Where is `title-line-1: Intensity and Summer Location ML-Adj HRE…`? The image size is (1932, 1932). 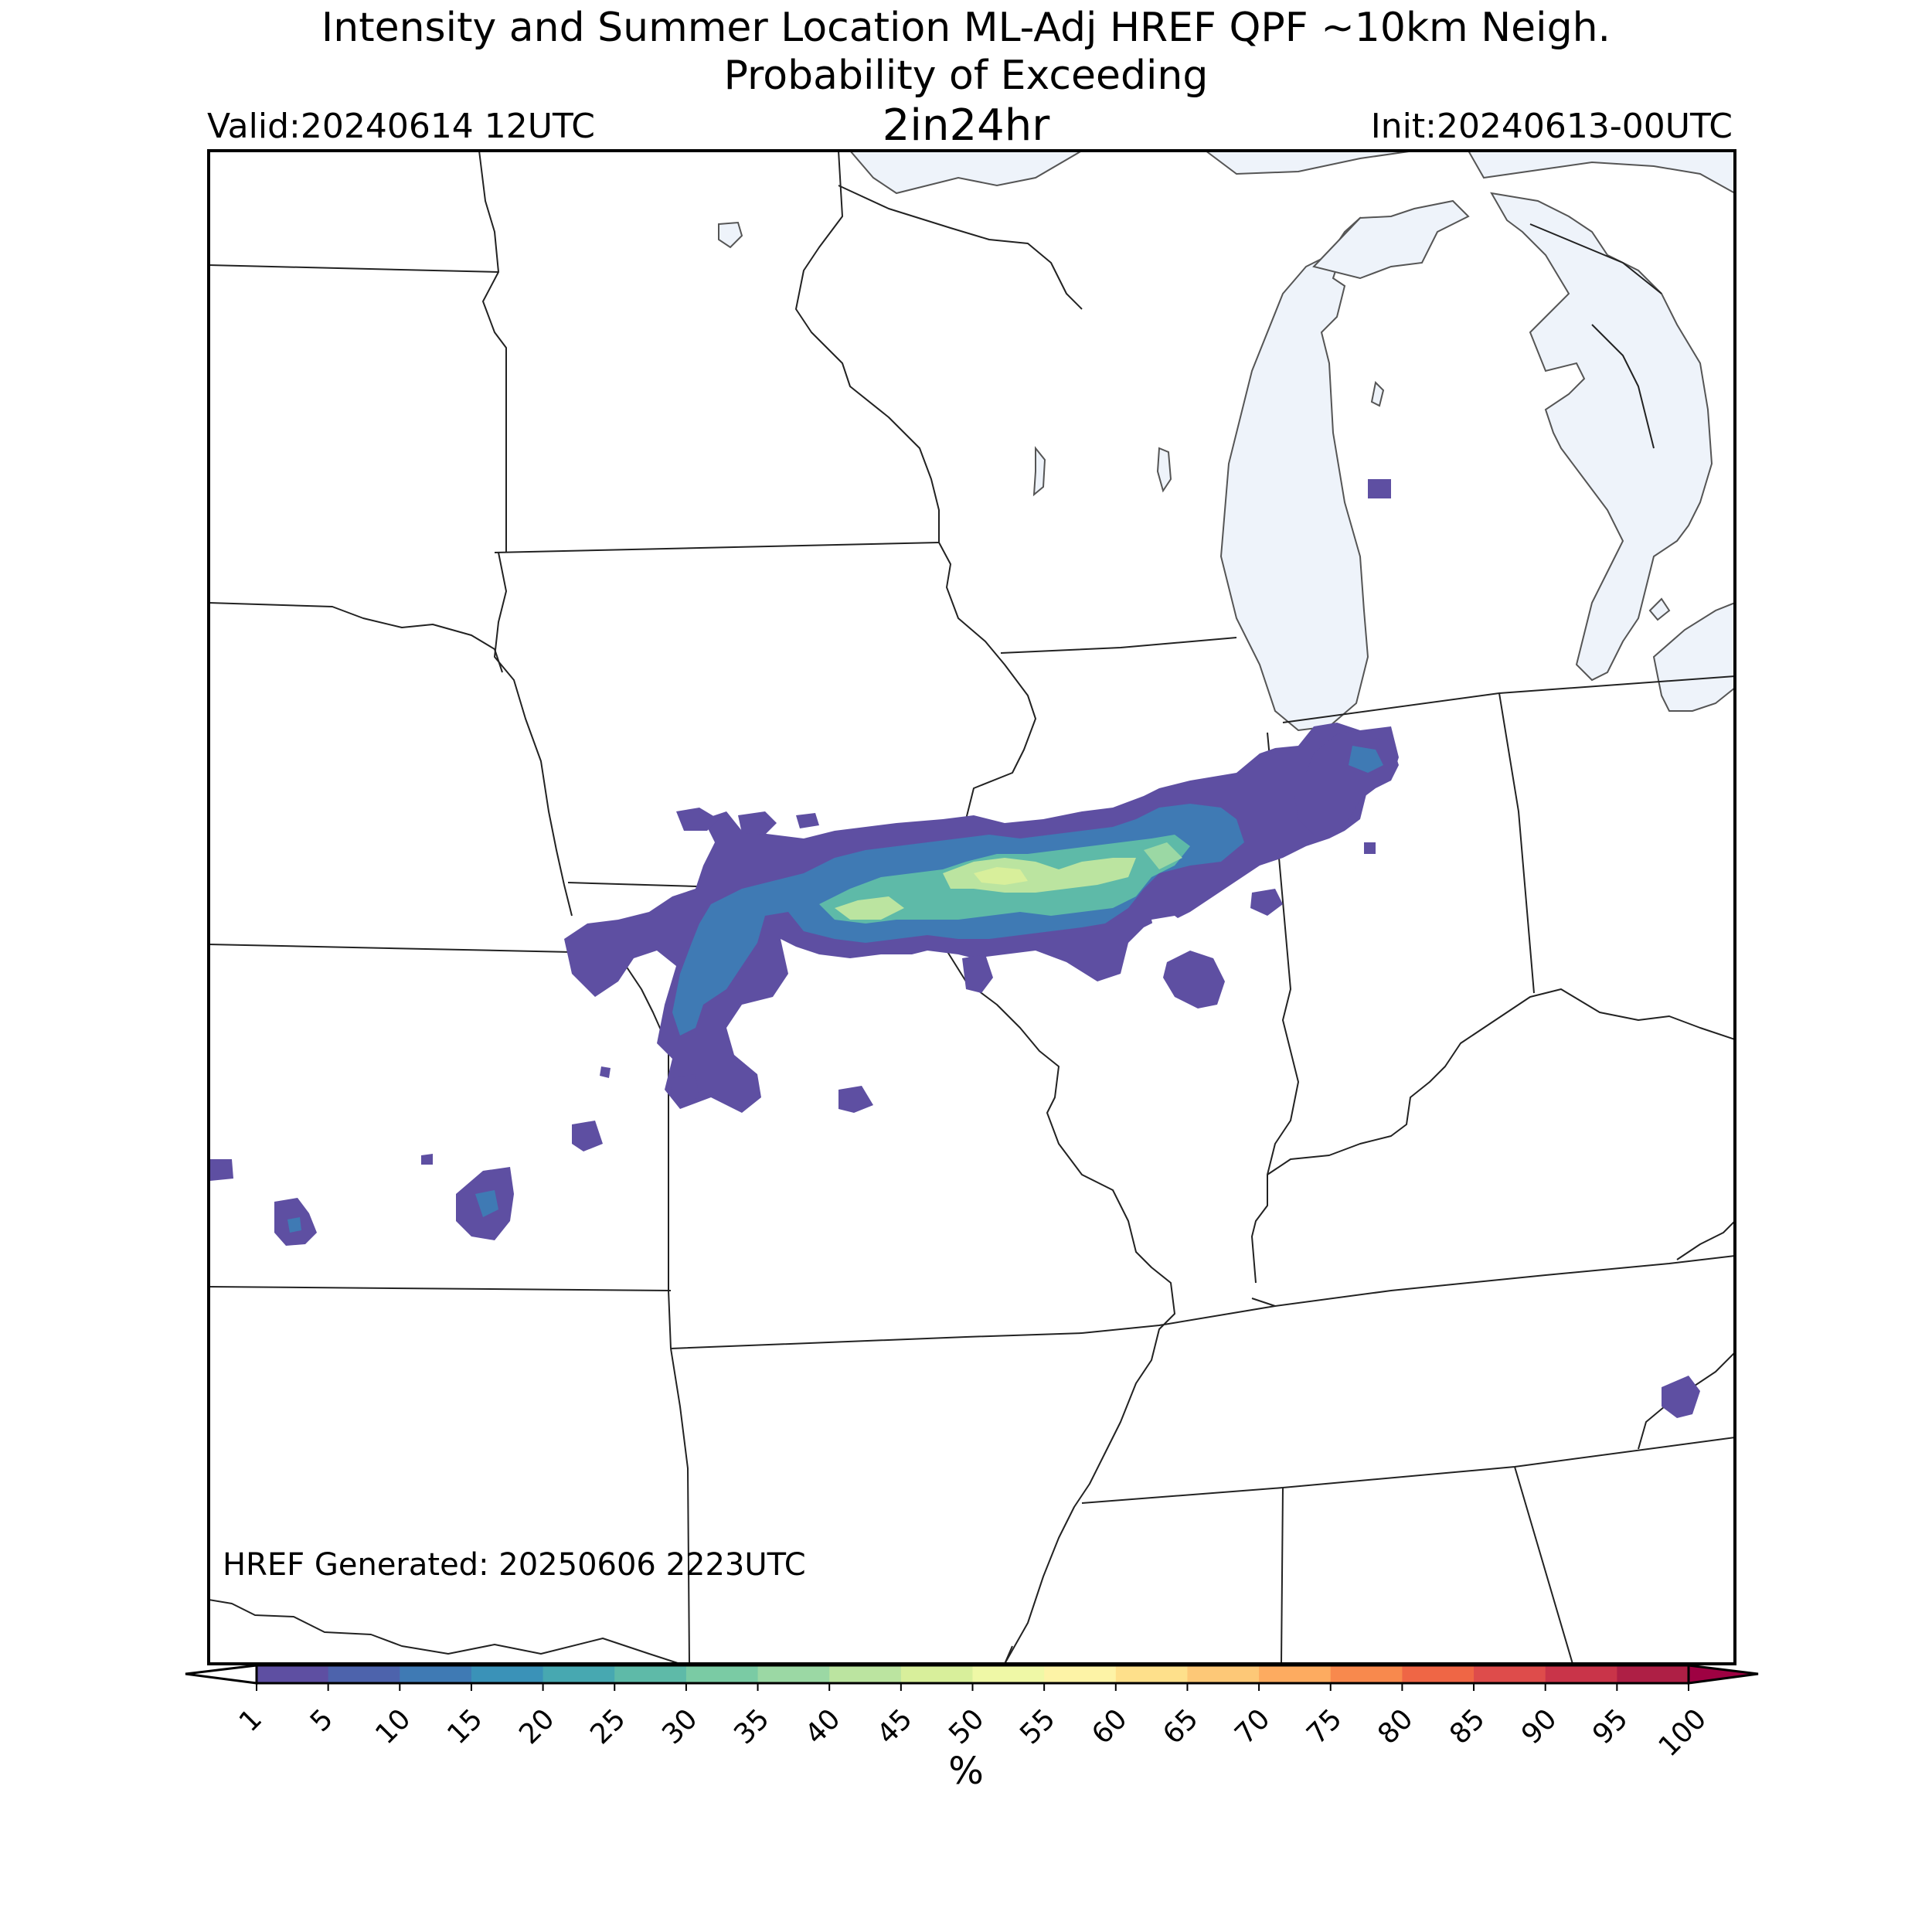
title-line-1: Intensity and Summer Location ML-Adj HRE… is located at coordinates (966, 28).